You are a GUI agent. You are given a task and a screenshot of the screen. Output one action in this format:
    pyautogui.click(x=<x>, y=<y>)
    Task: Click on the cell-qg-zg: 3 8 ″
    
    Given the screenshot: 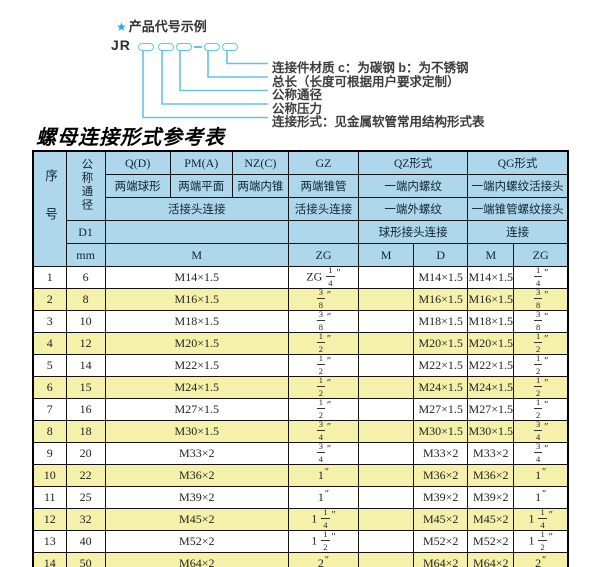 What is the action you would take?
    pyautogui.click(x=541, y=321)
    